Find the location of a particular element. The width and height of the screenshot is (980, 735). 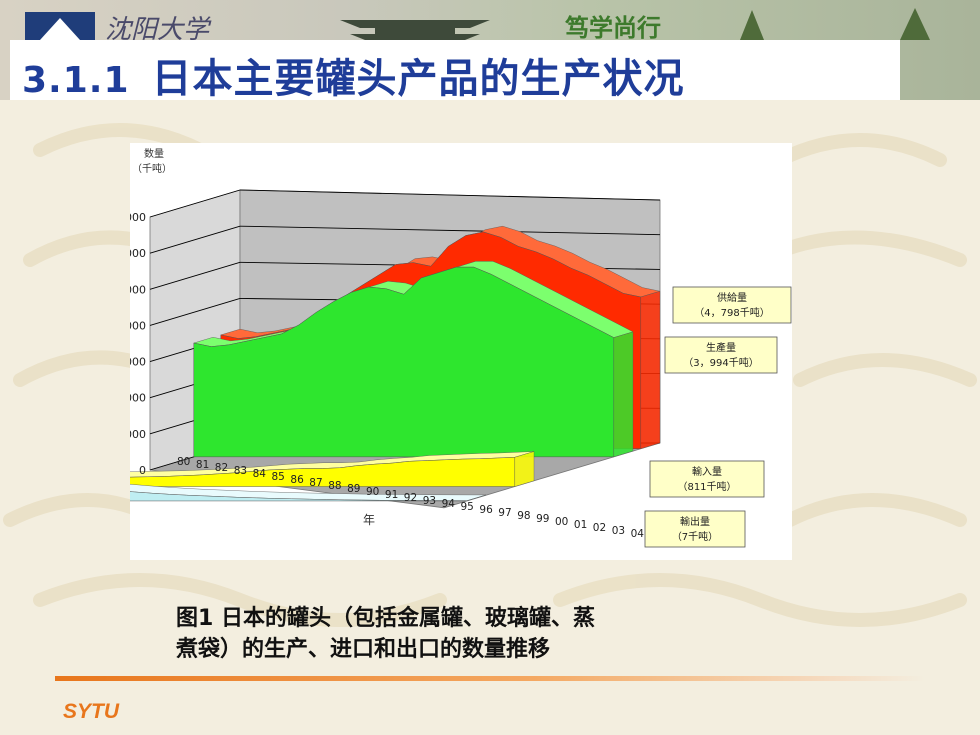

title-bar is located at coordinates (455, 70).